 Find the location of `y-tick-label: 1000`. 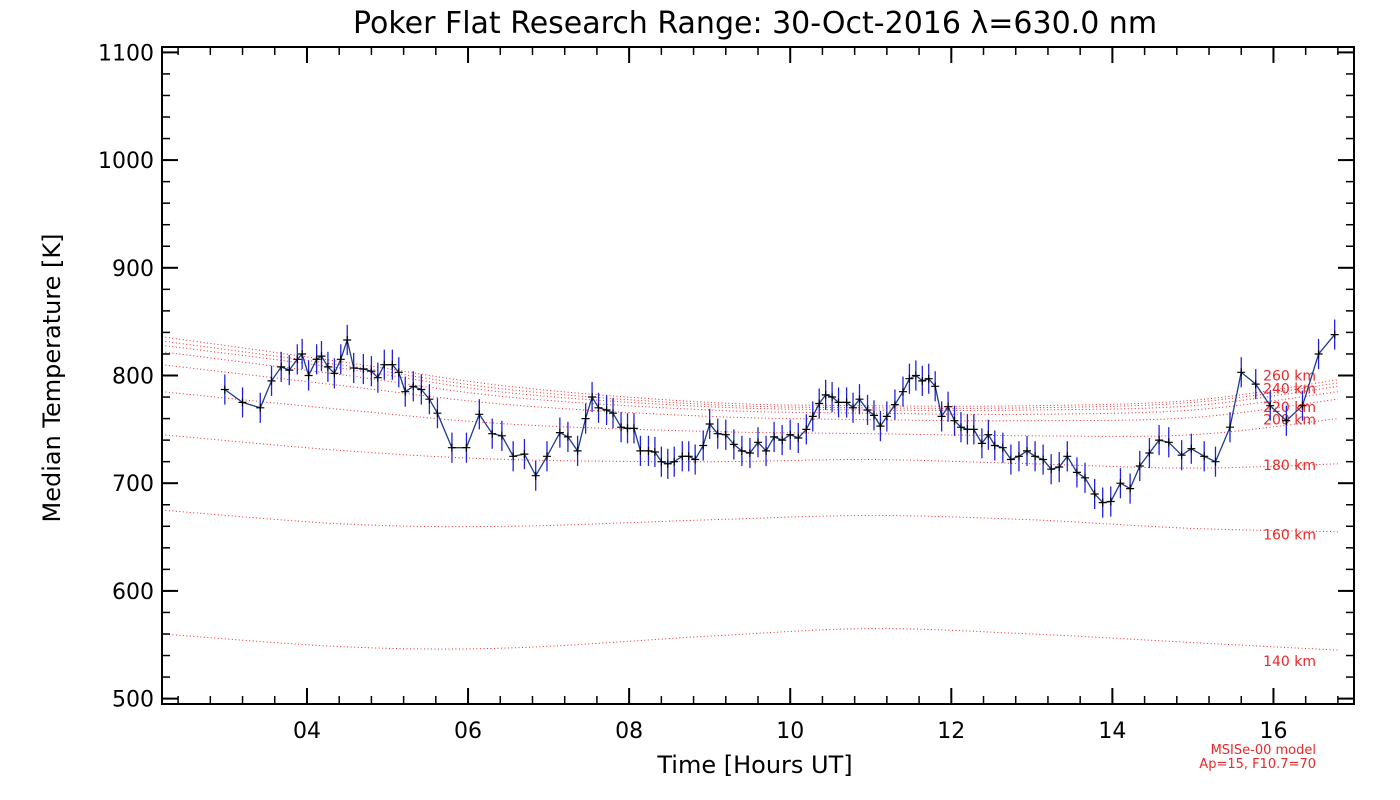

y-tick-label: 1000 is located at coordinates (126, 161).